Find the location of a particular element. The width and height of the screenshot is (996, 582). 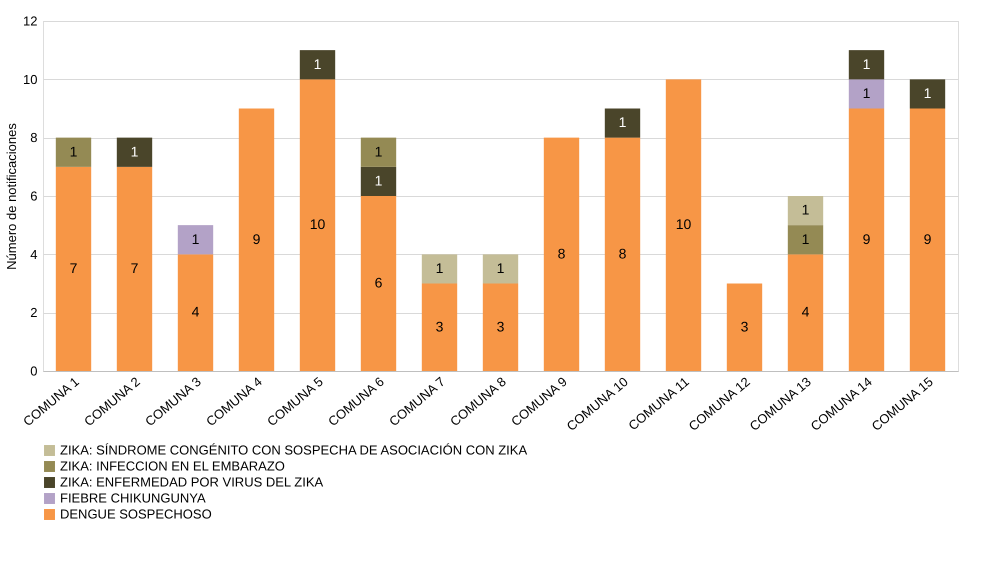

y-tick-label: 4 is located at coordinates (34, 254).